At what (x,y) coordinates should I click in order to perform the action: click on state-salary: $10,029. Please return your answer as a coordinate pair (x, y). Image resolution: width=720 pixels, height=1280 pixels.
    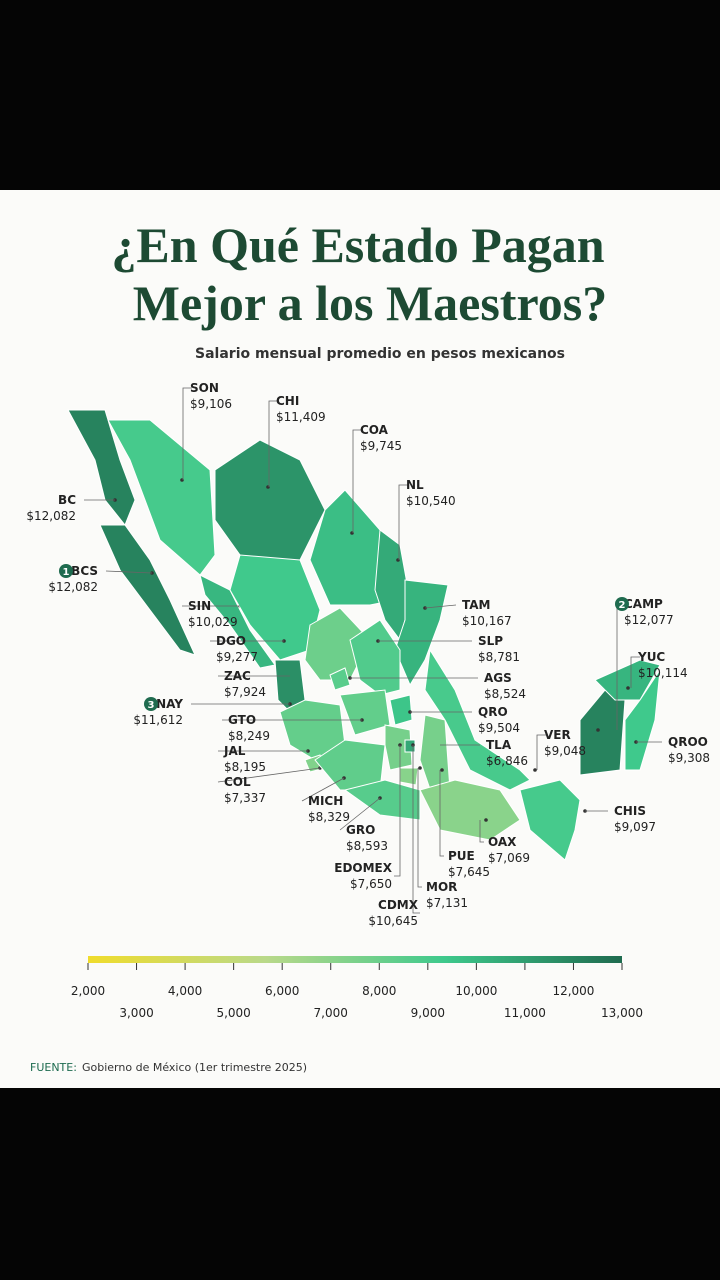
    Looking at the image, I should click on (213, 622).